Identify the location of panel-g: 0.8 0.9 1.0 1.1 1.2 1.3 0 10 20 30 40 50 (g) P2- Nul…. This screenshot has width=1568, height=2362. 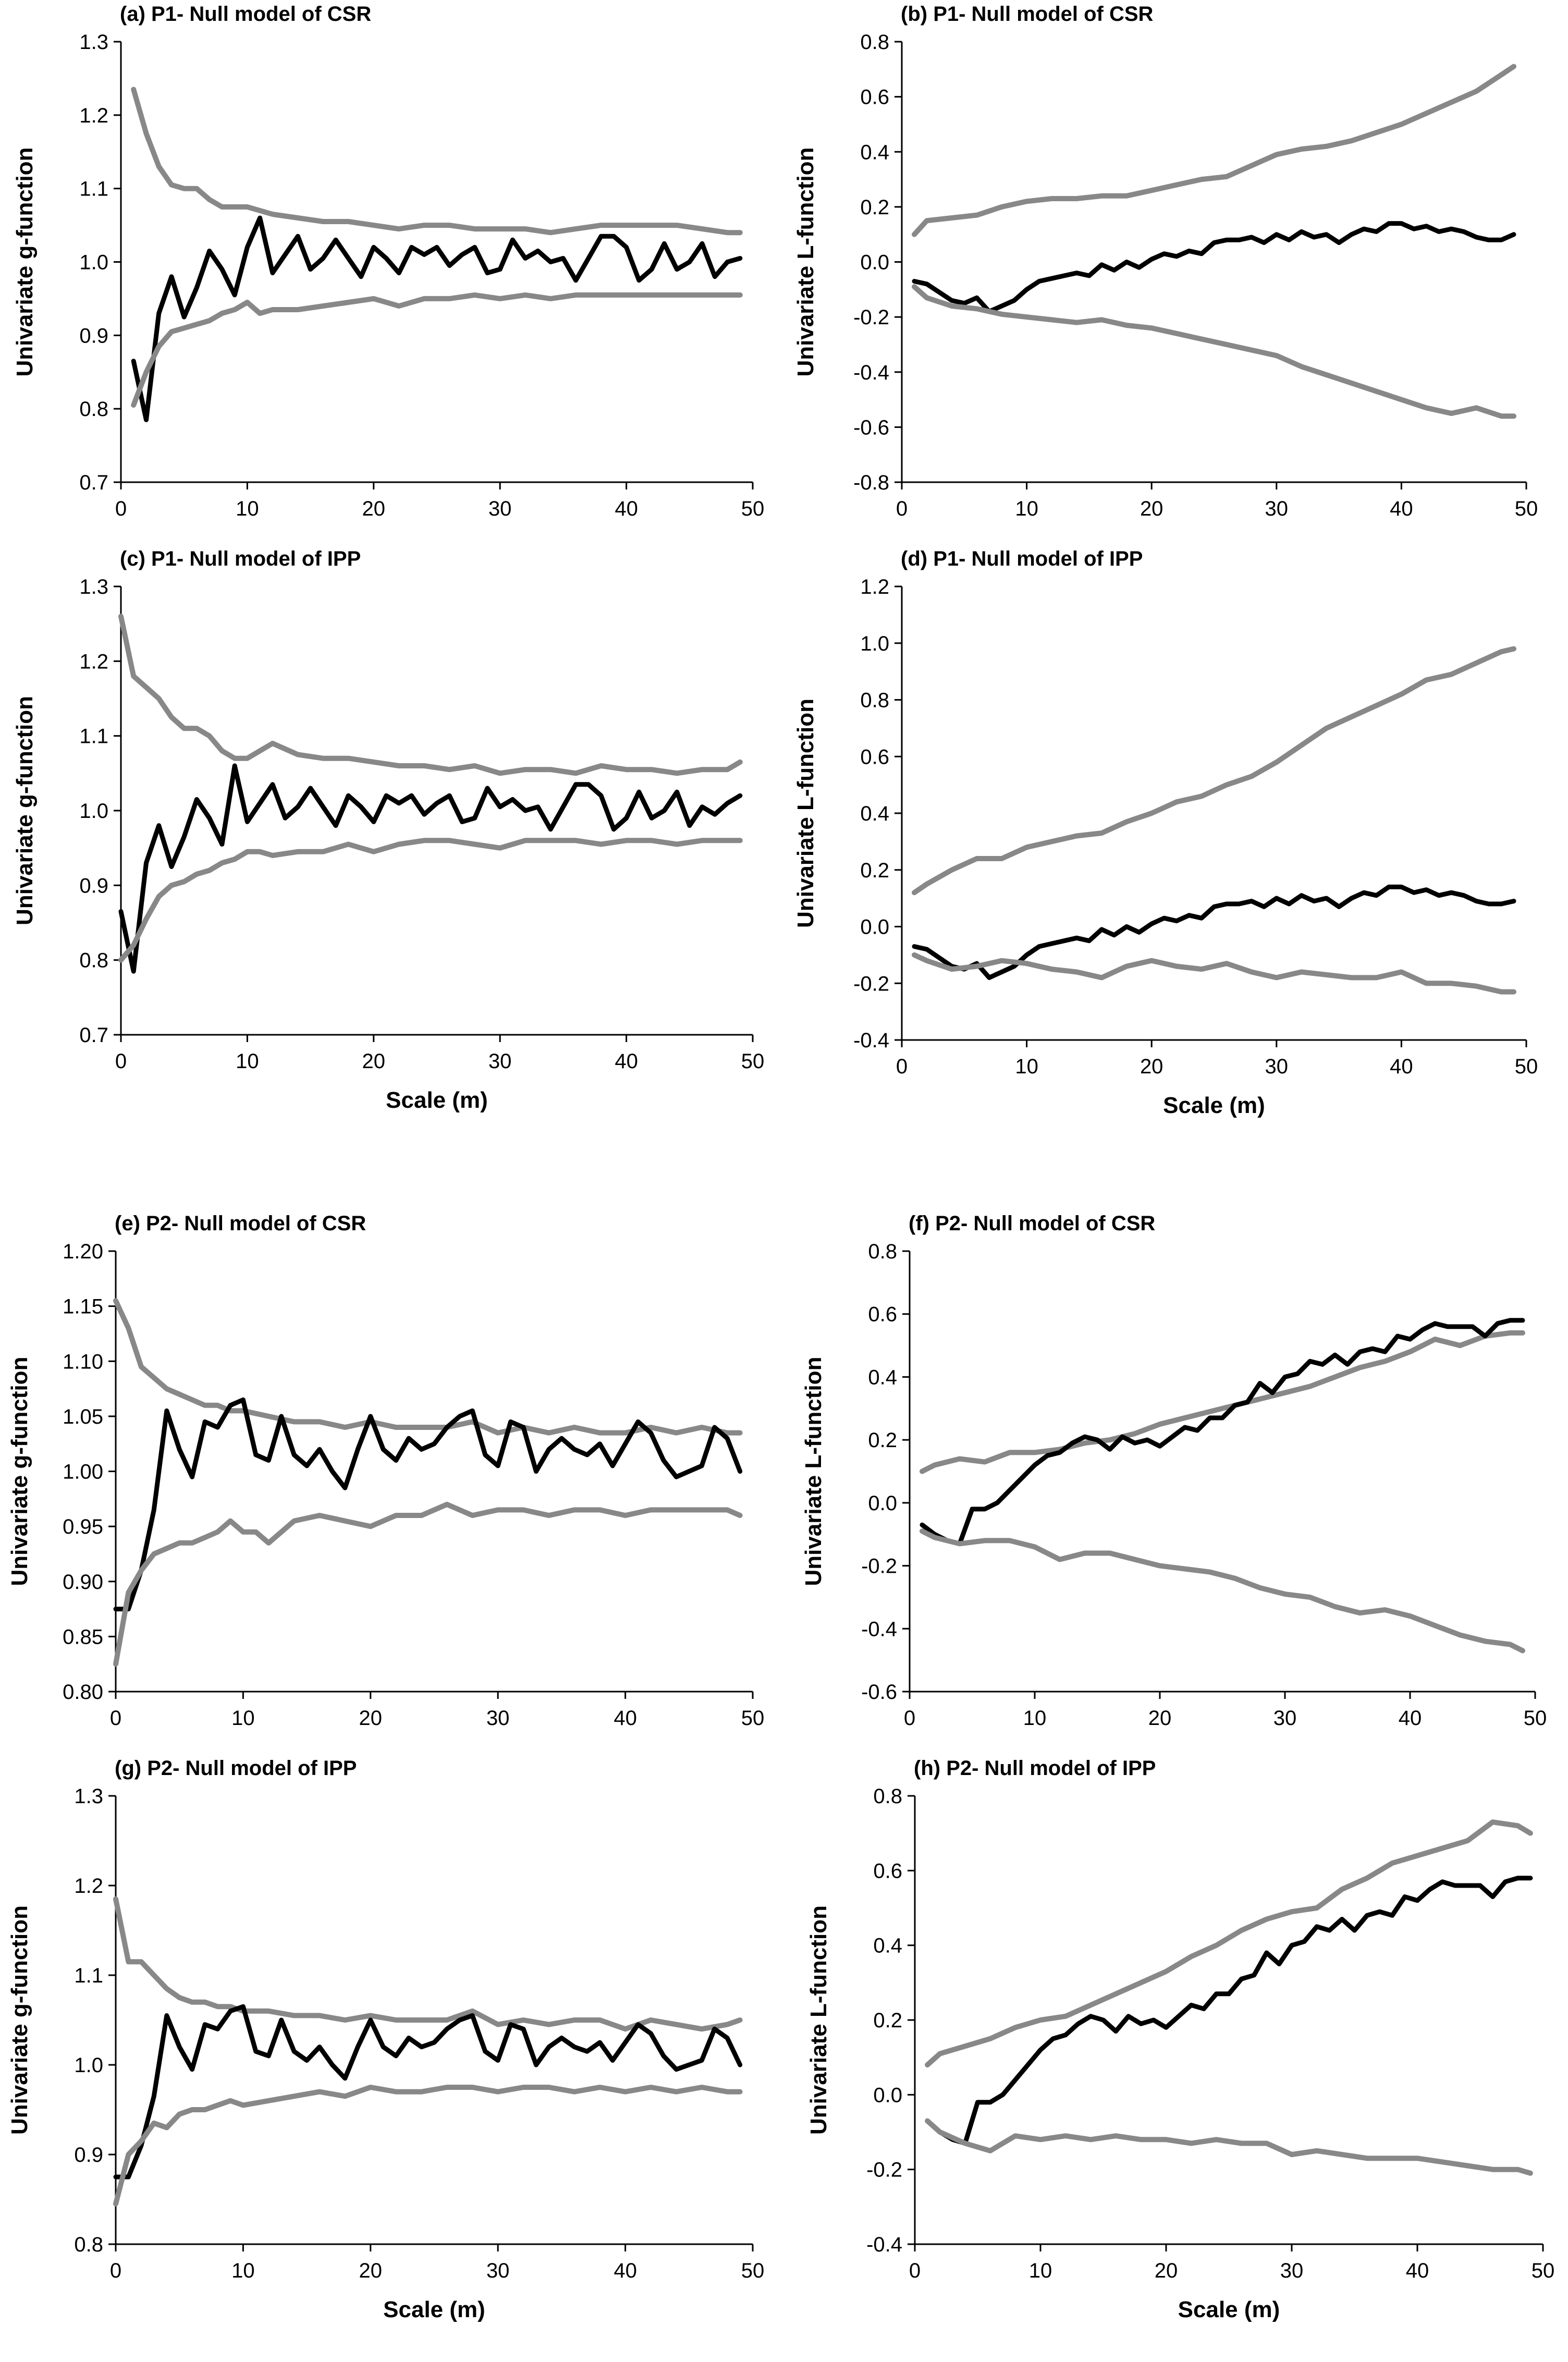
(385, 2039).